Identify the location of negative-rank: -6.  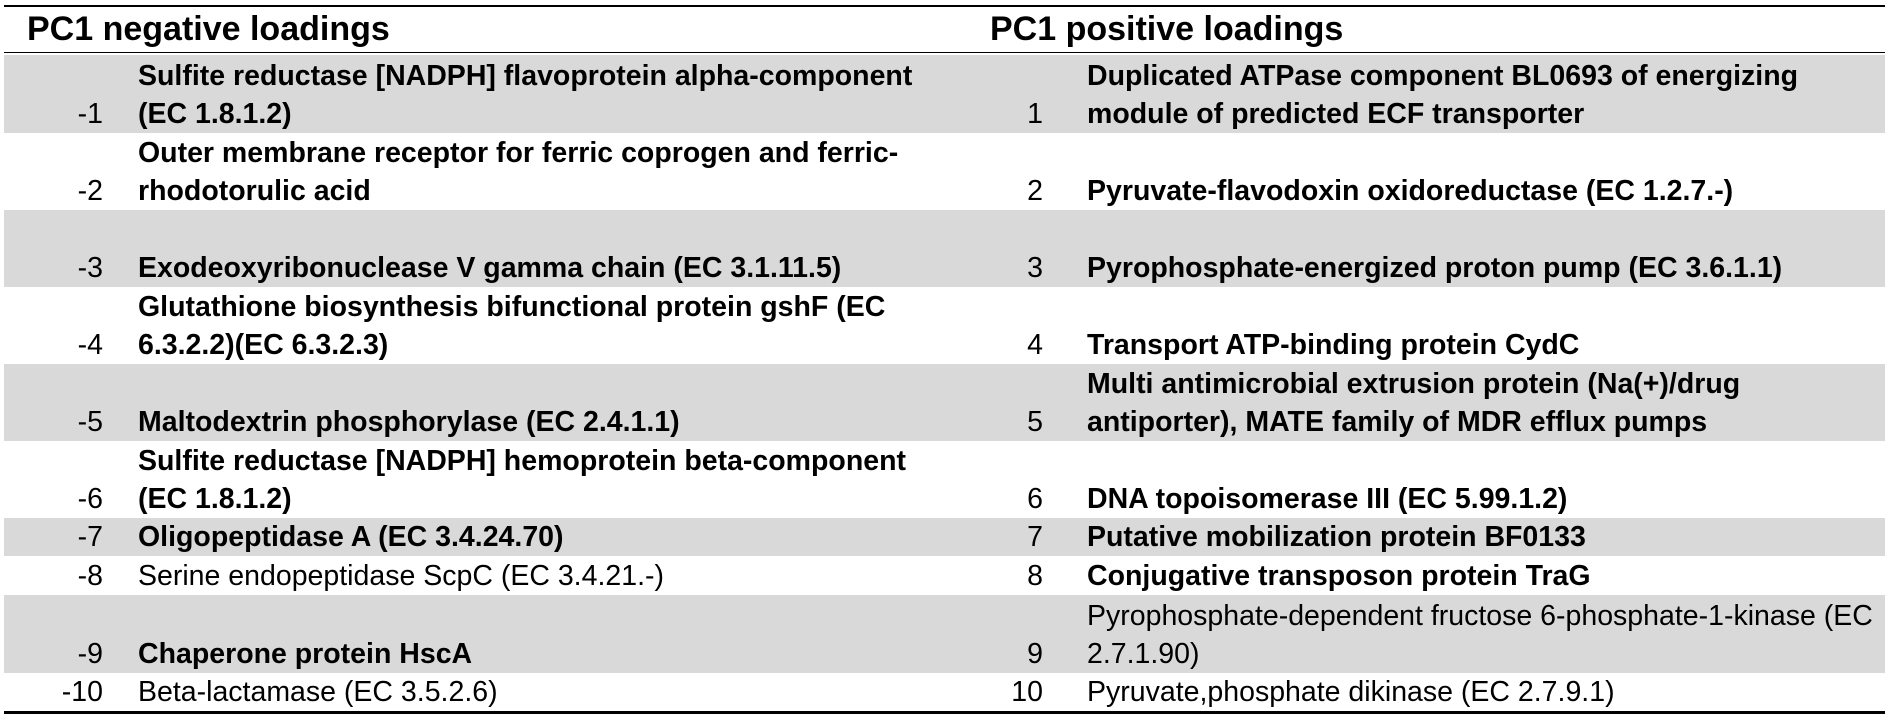
(90, 499).